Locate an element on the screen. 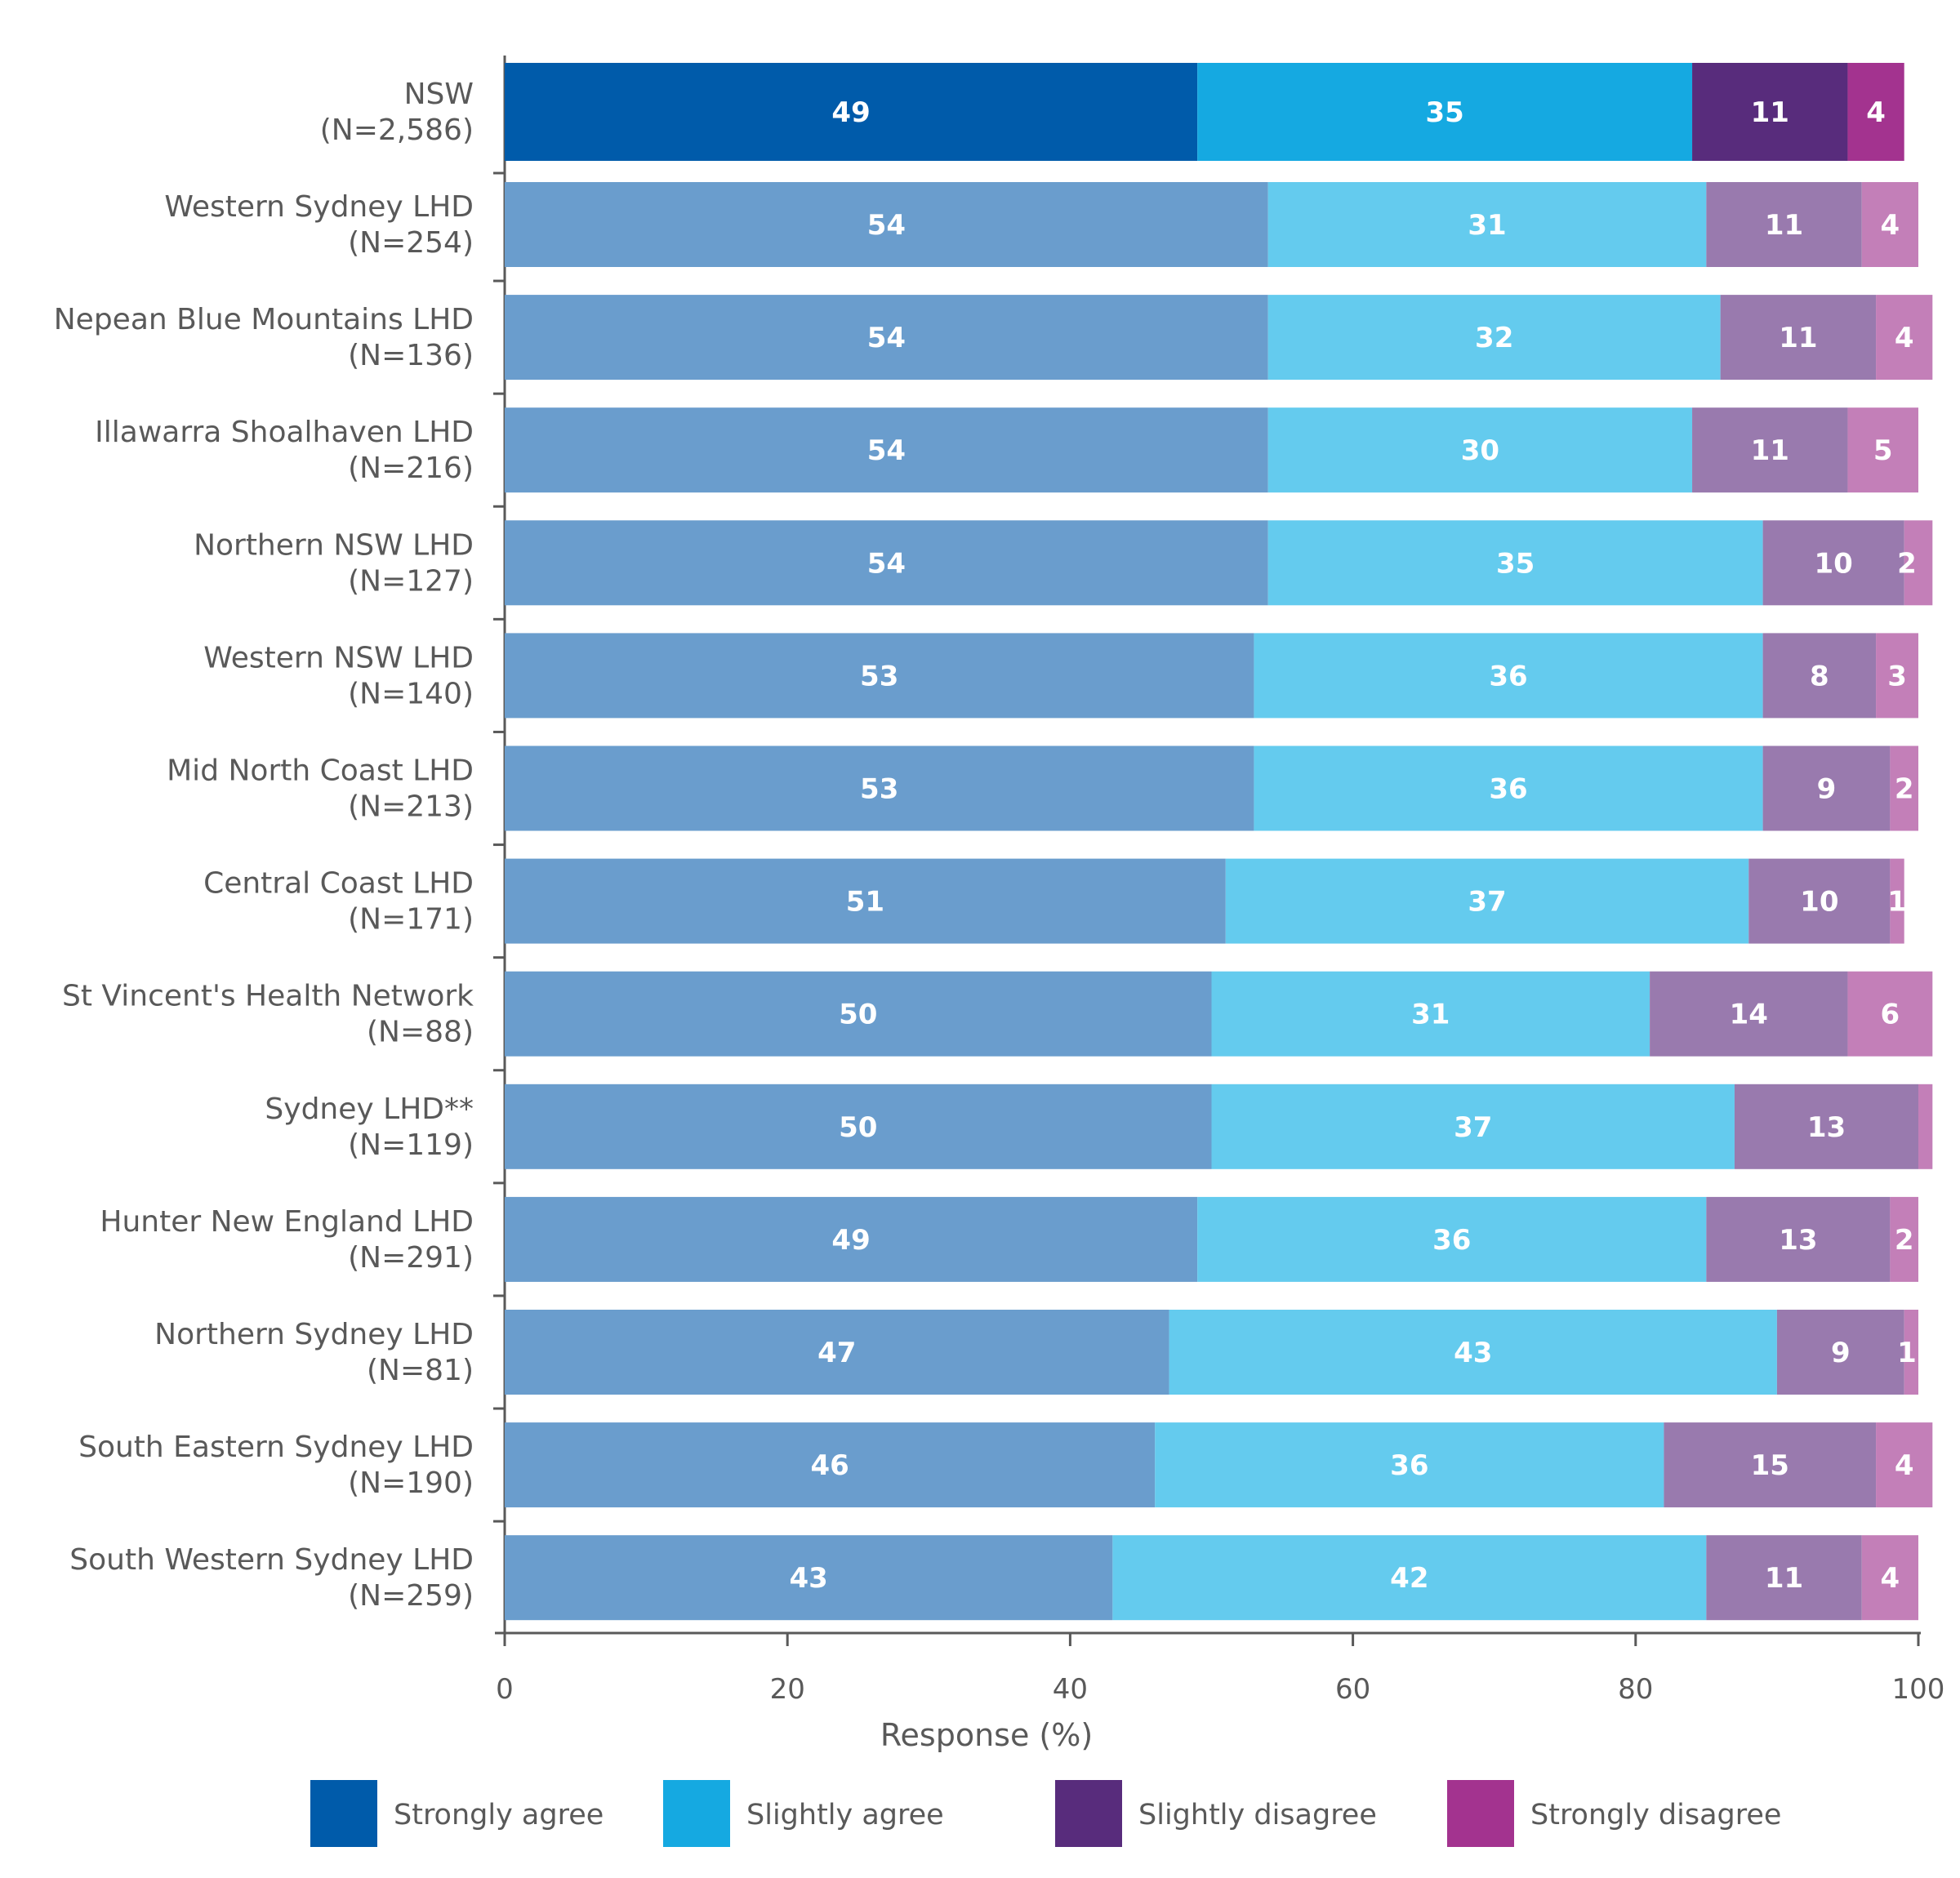  category-n-label: (N=171) is located at coordinates (411, 920).